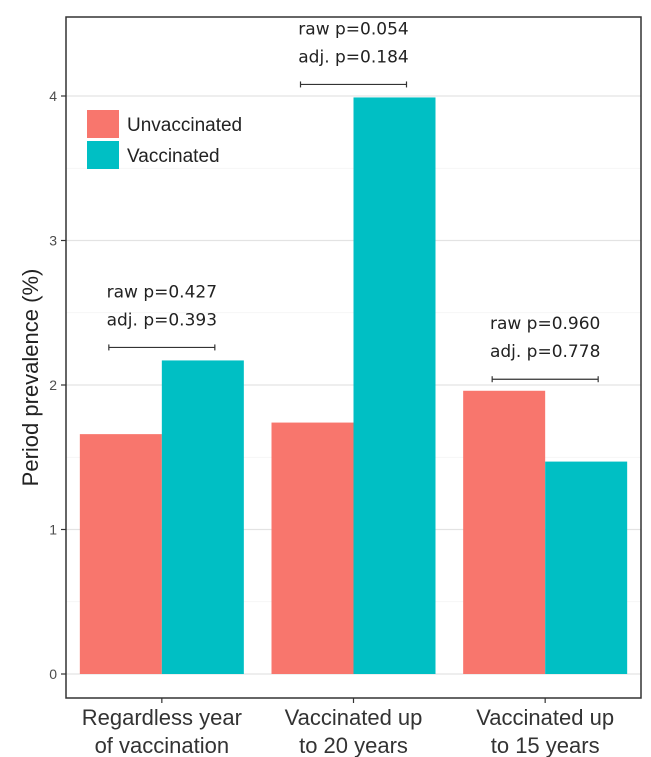  What do you see at coordinates (184, 125) in the screenshot?
I see `legend-label-unvaccinated: Unvaccinated` at bounding box center [184, 125].